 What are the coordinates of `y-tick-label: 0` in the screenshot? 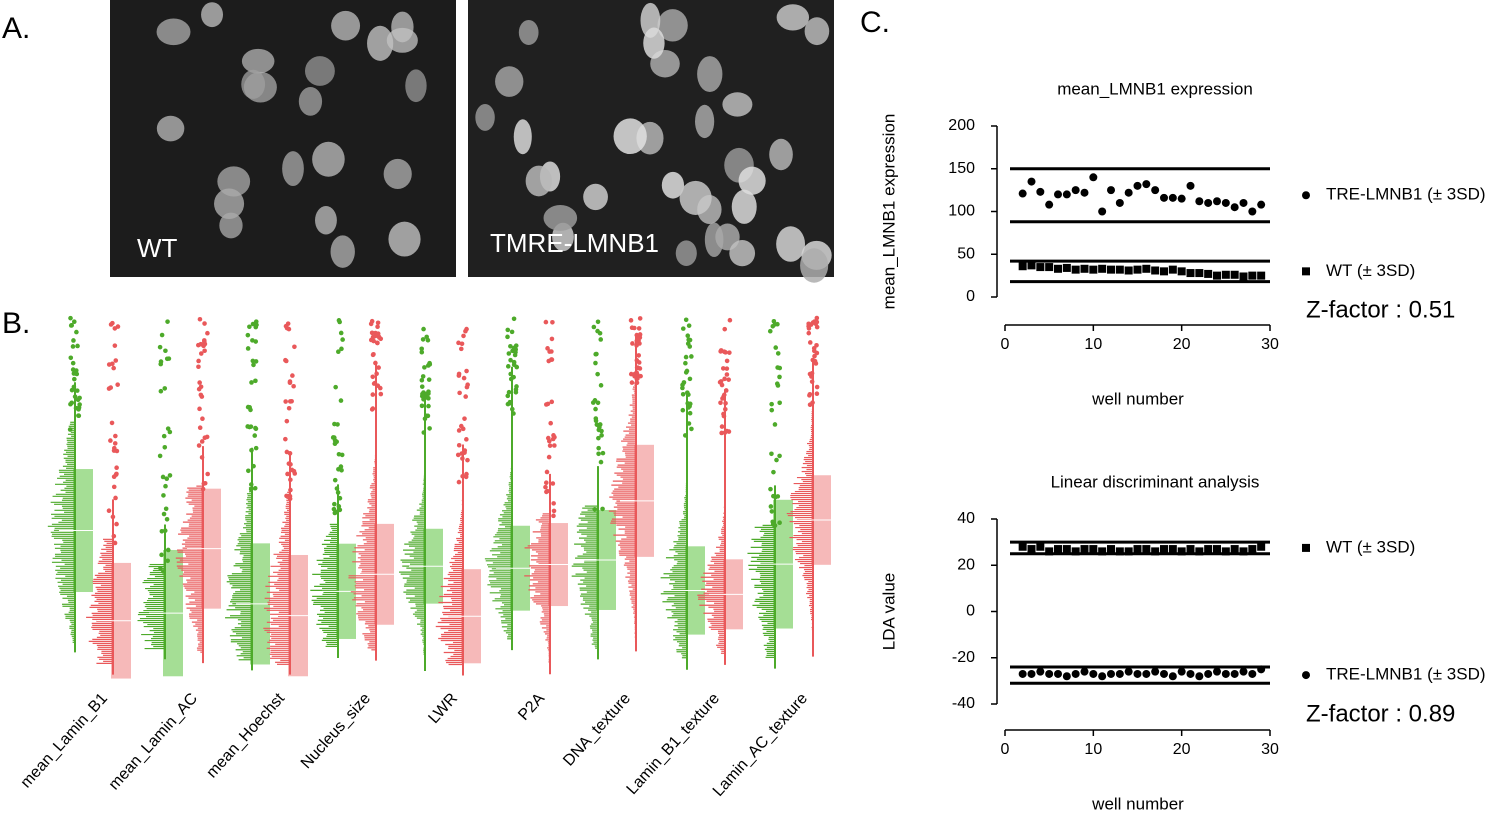 It's located at (970, 611).